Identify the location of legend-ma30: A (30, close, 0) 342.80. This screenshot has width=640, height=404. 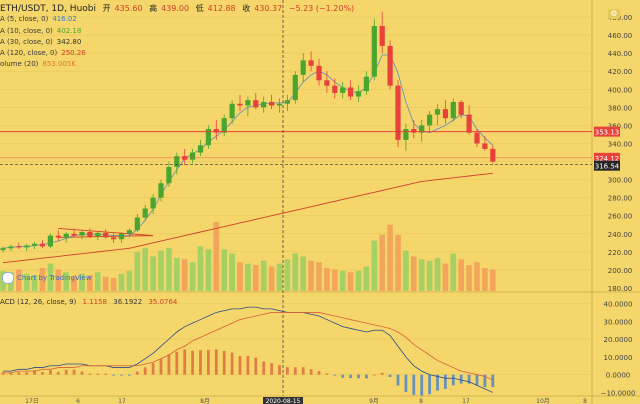
(40, 42).